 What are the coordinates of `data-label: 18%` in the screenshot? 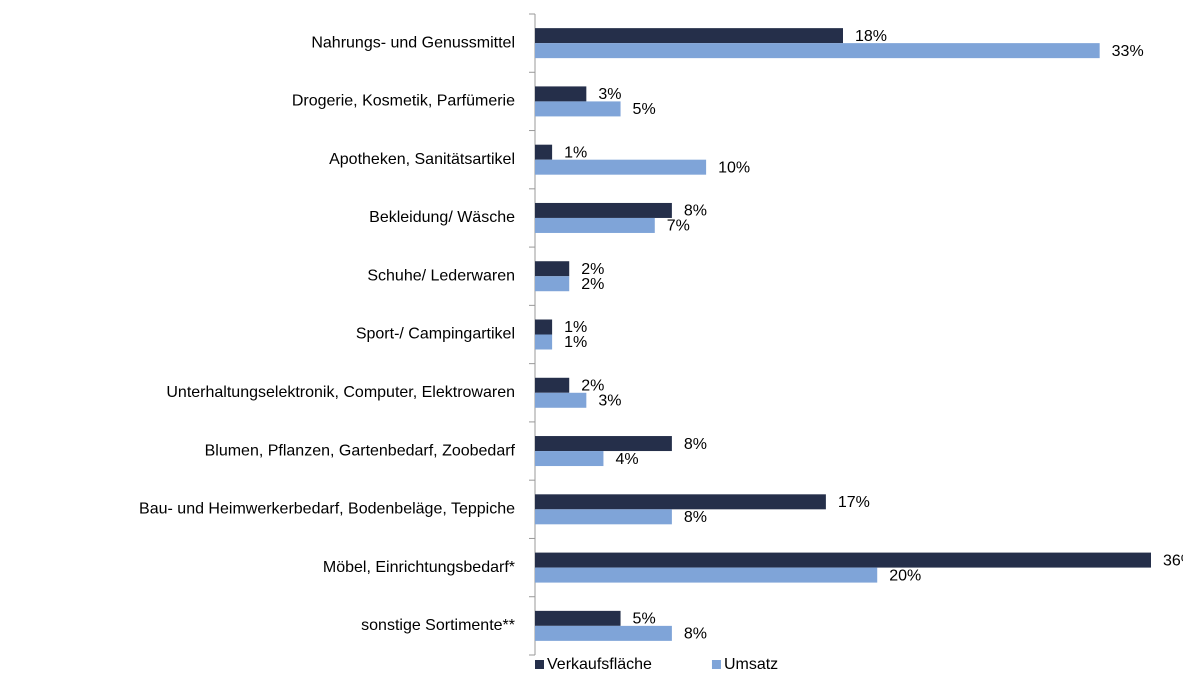 It's located at (871, 36).